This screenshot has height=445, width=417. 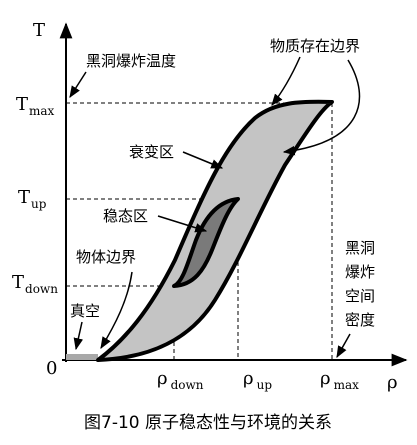 I want to click on y-tick-sub: max, so click(x=42, y=111).